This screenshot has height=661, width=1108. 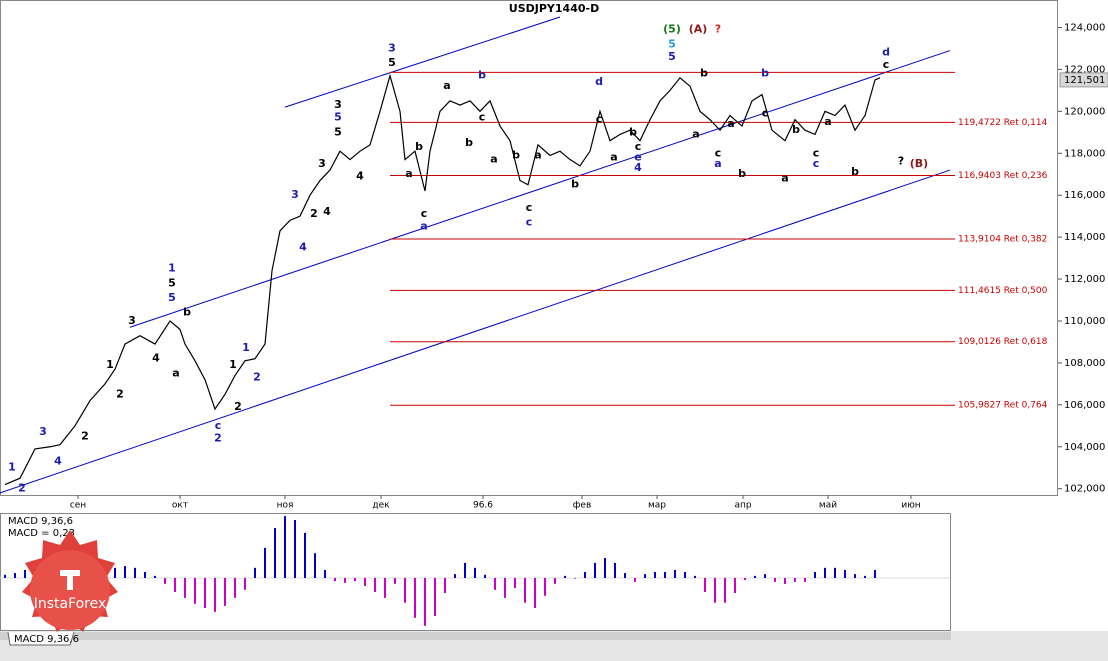 What do you see at coordinates (554, 8) in the screenshot?
I see `chart-title: USDJPY1440-D` at bounding box center [554, 8].